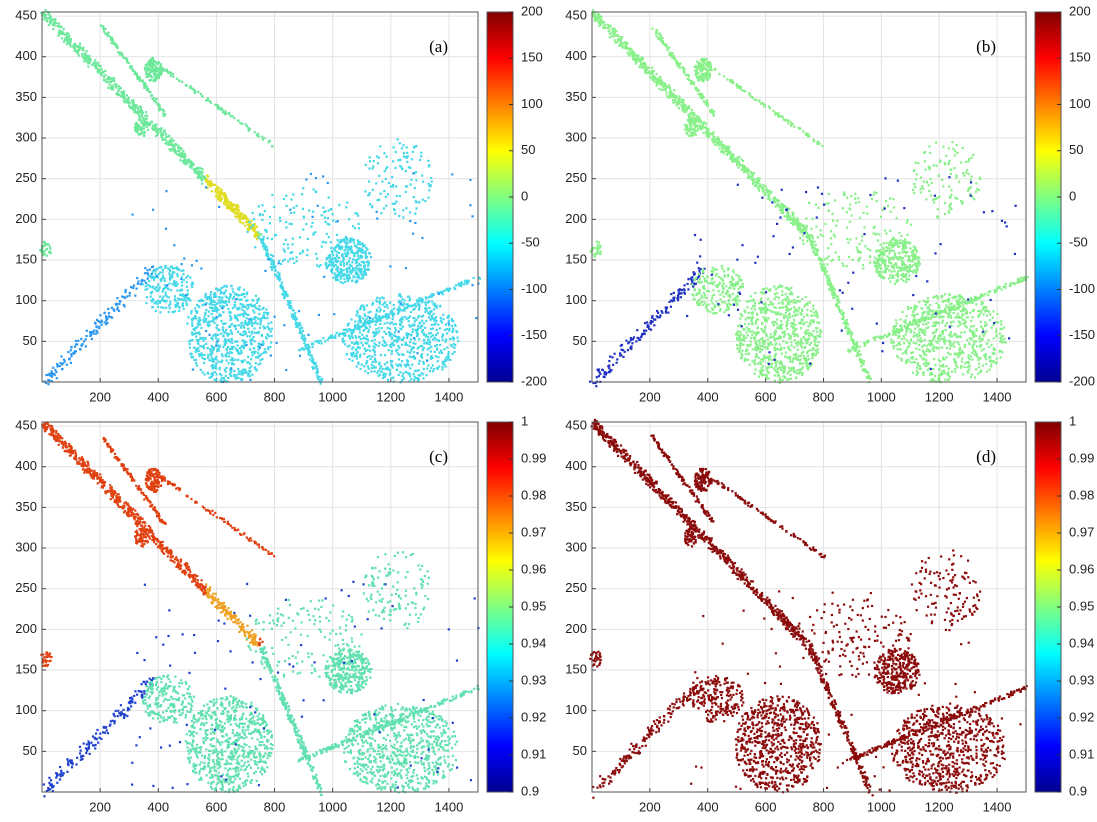 The height and width of the screenshot is (822, 1097). What do you see at coordinates (532, 10) in the screenshot?
I see `colorbar-tick-label: 200` at bounding box center [532, 10].